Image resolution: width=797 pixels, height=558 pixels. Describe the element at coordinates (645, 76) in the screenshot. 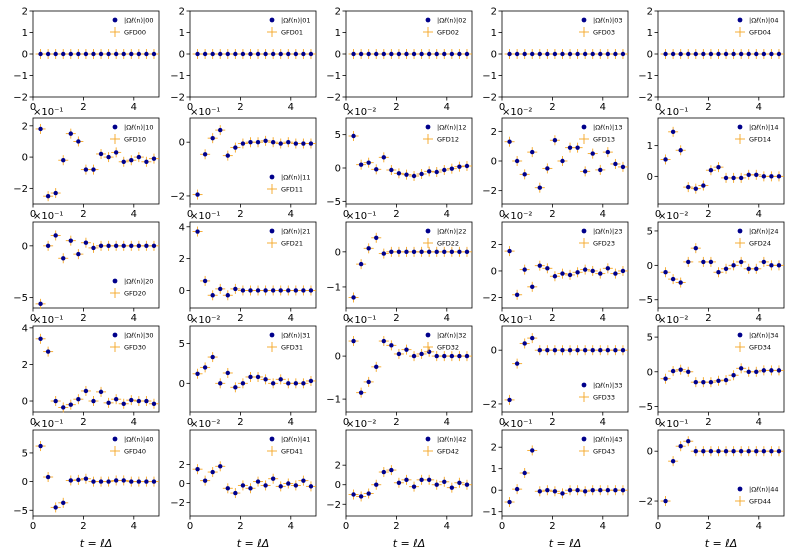

I see `y-tick-label: −1` at that location.